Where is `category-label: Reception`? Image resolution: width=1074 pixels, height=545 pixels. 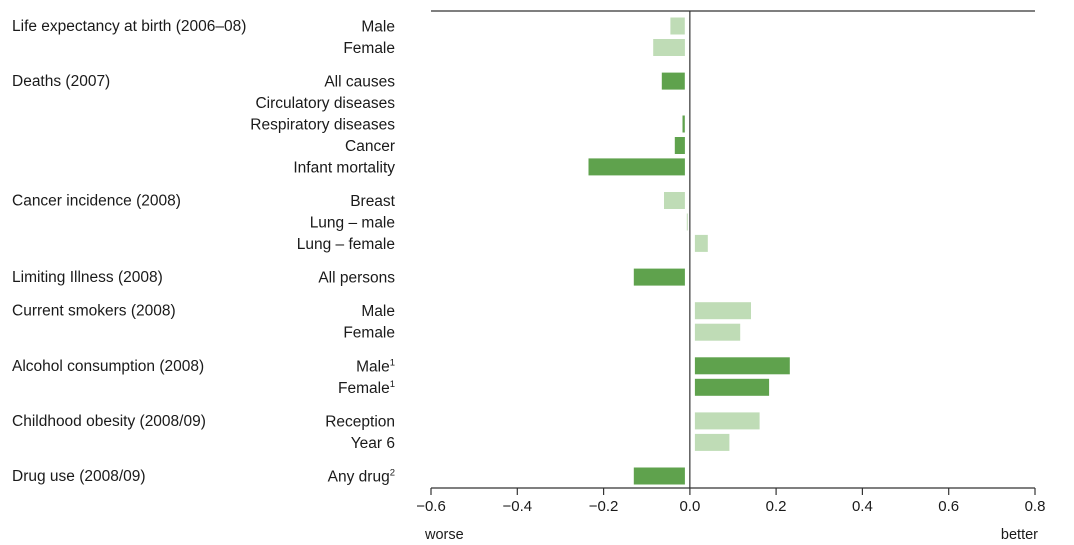 category-label: Reception is located at coordinates (360, 421).